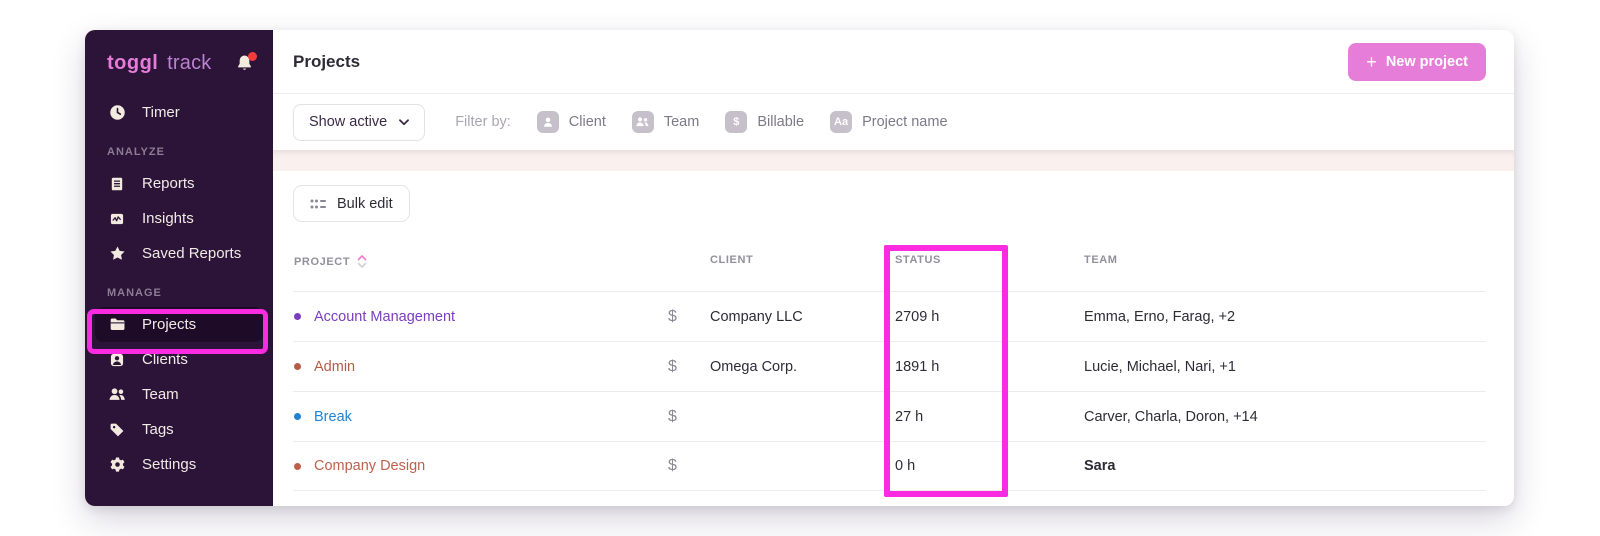  Describe the element at coordinates (365, 203) in the screenshot. I see `bulk-edit-label: Bulk edit` at that location.